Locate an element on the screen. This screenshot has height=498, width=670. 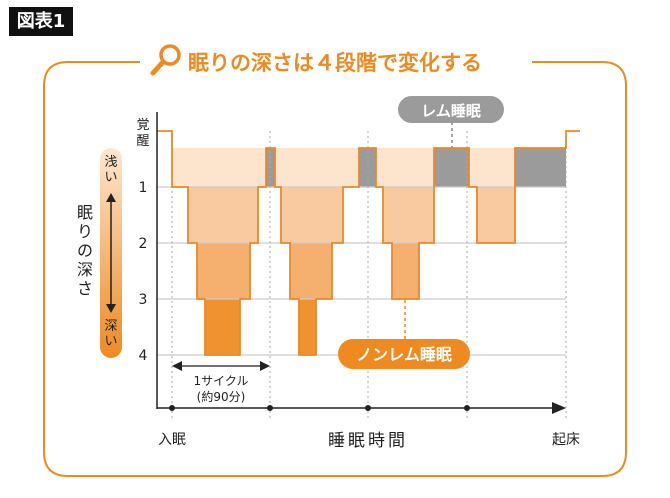
cycle-double-arrow-icon is located at coordinates (221, 366).